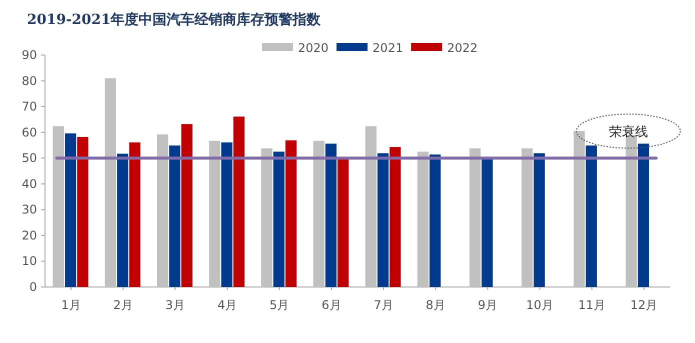  I want to click on y-tick-label: 10, so click(29, 261).